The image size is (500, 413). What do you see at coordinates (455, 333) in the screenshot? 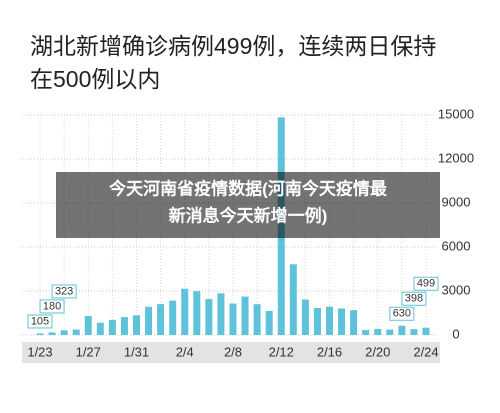
I see `y-tick-label: 0` at bounding box center [455, 333].